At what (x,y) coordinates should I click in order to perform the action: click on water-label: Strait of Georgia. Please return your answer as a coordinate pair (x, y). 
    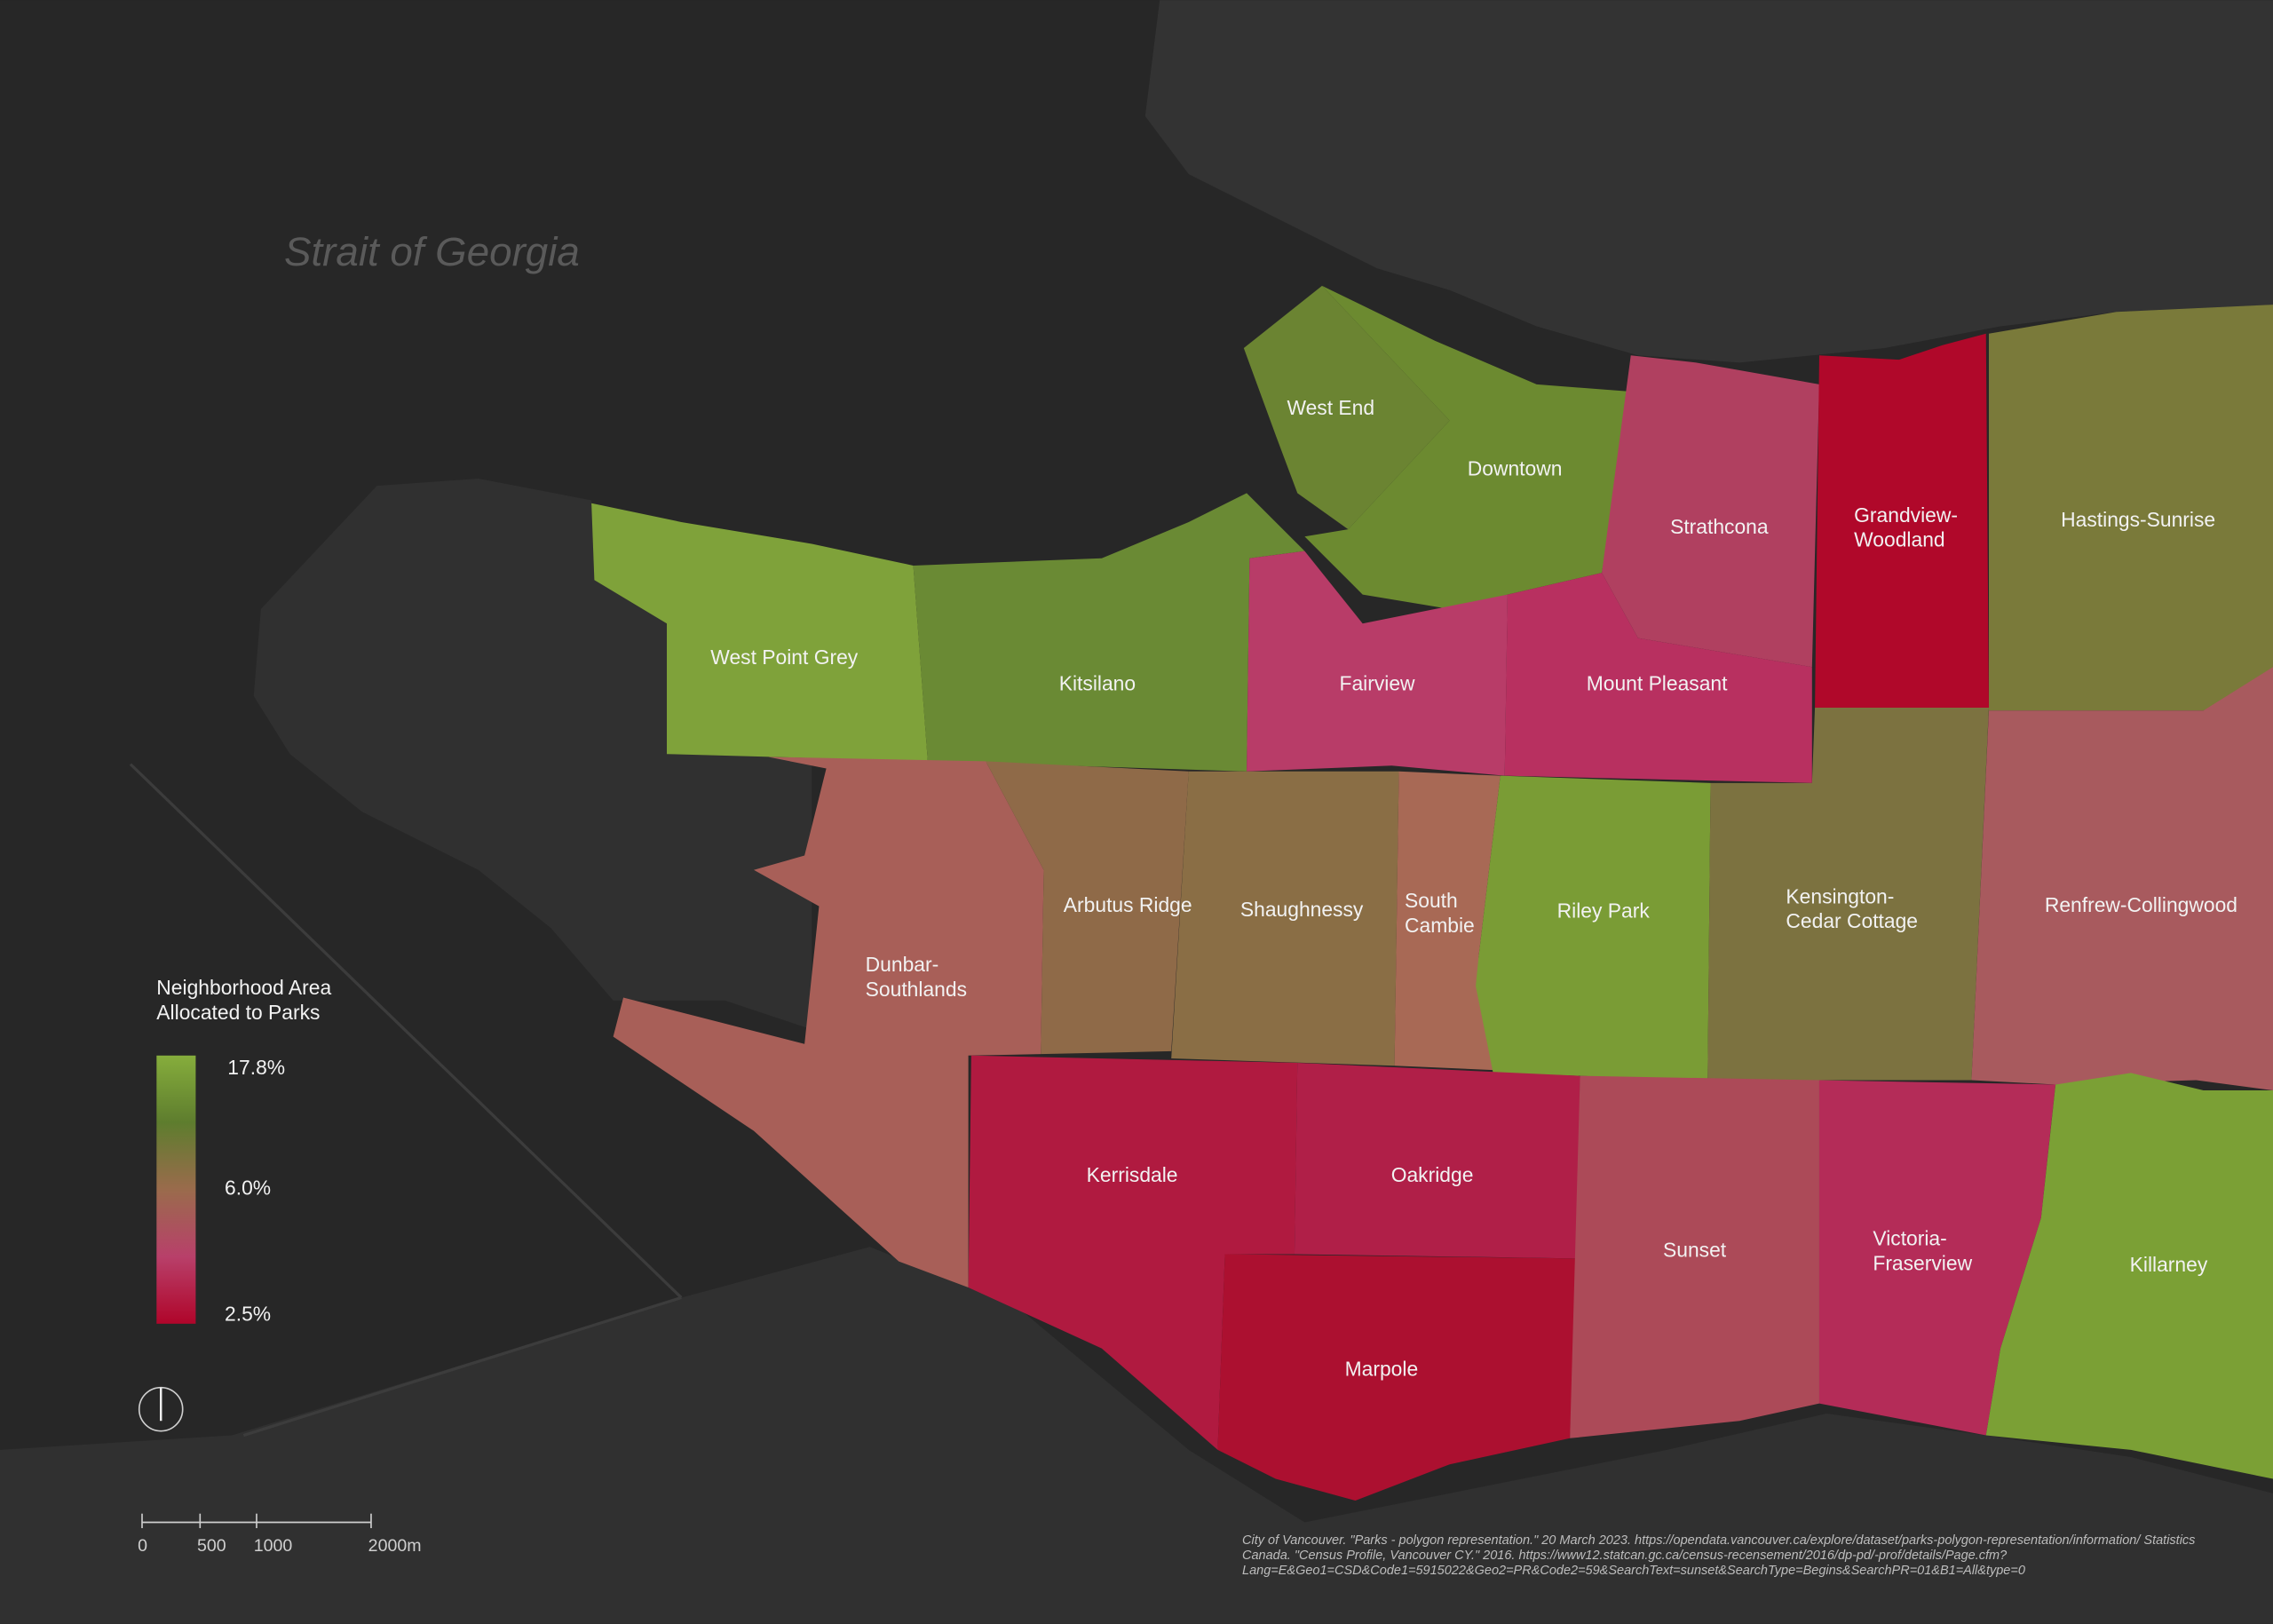
    Looking at the image, I should click on (432, 251).